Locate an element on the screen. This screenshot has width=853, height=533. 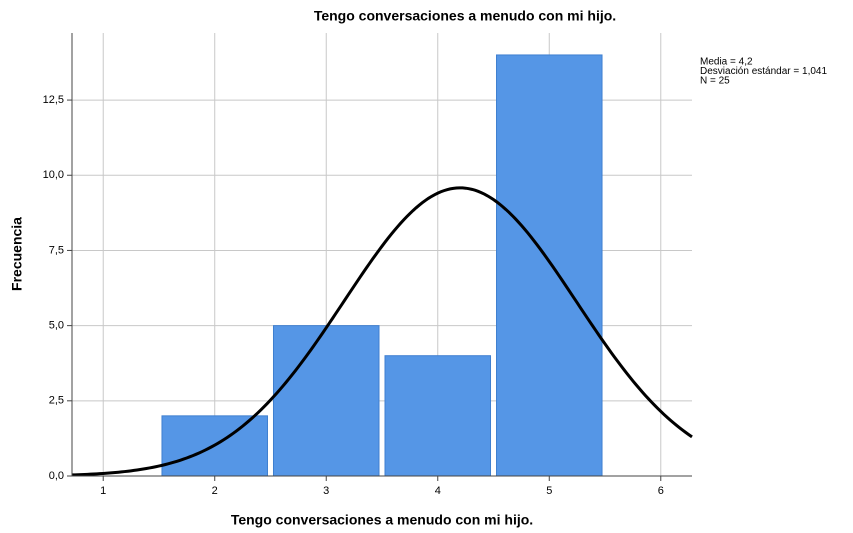
x-tick-label: 2 is located at coordinates (215, 491).